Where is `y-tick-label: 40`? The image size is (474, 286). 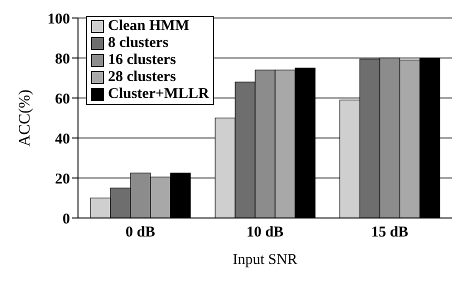
y-tick-label: 40 is located at coordinates (62, 139).